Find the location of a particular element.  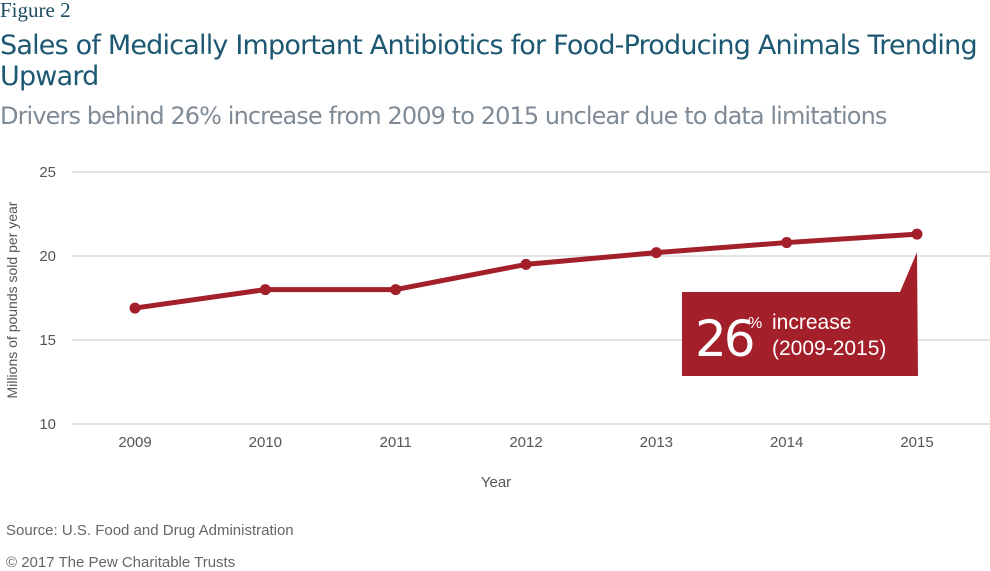

callout-percent: % is located at coordinates (755, 323).